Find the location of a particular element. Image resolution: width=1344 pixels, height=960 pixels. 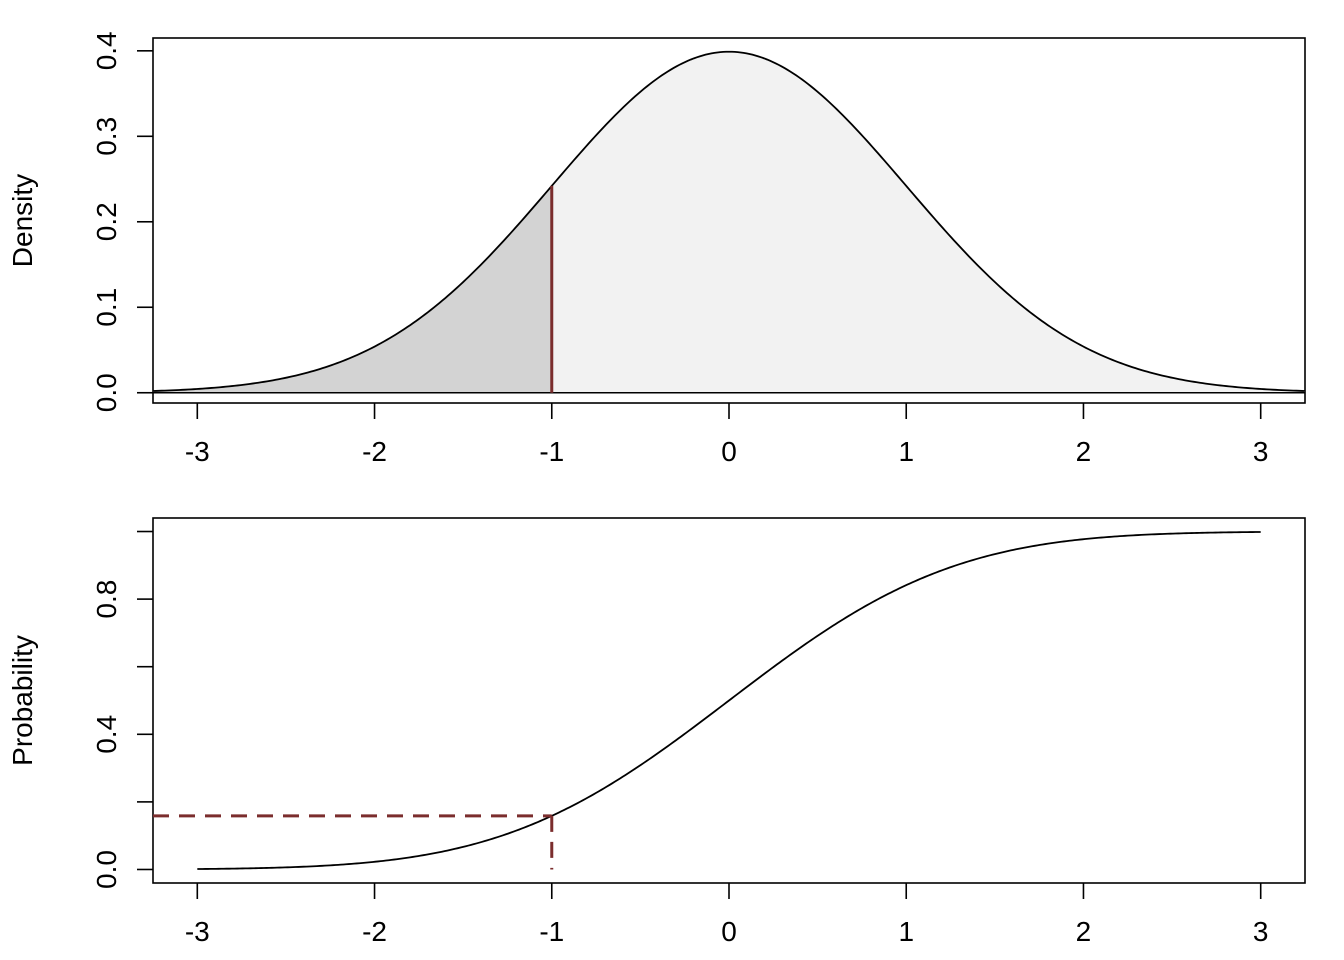

y-tick-label: 0.8 is located at coordinates (106, 599).